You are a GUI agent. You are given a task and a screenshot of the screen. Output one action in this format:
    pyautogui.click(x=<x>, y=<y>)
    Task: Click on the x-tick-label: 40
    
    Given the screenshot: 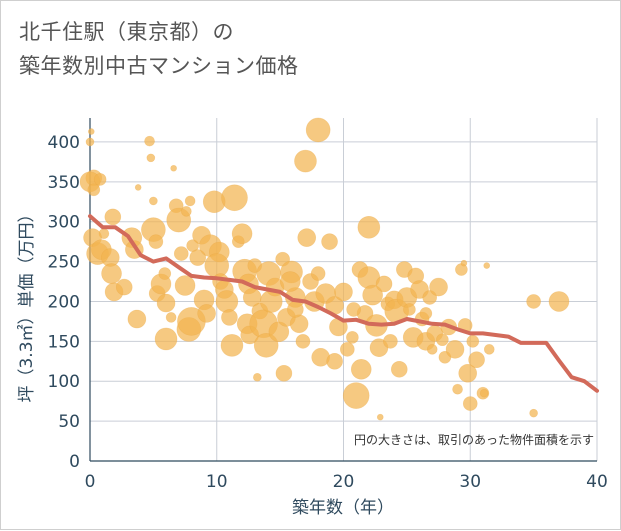 What is the action you would take?
    pyautogui.click(x=597, y=482)
    